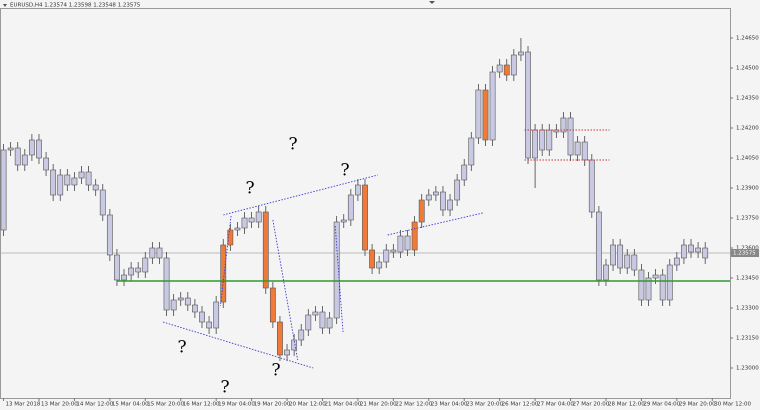 The image size is (760, 410). What do you see at coordinates (747, 369) in the screenshot?
I see `y-tick-label: 1.23000` at bounding box center [747, 369].